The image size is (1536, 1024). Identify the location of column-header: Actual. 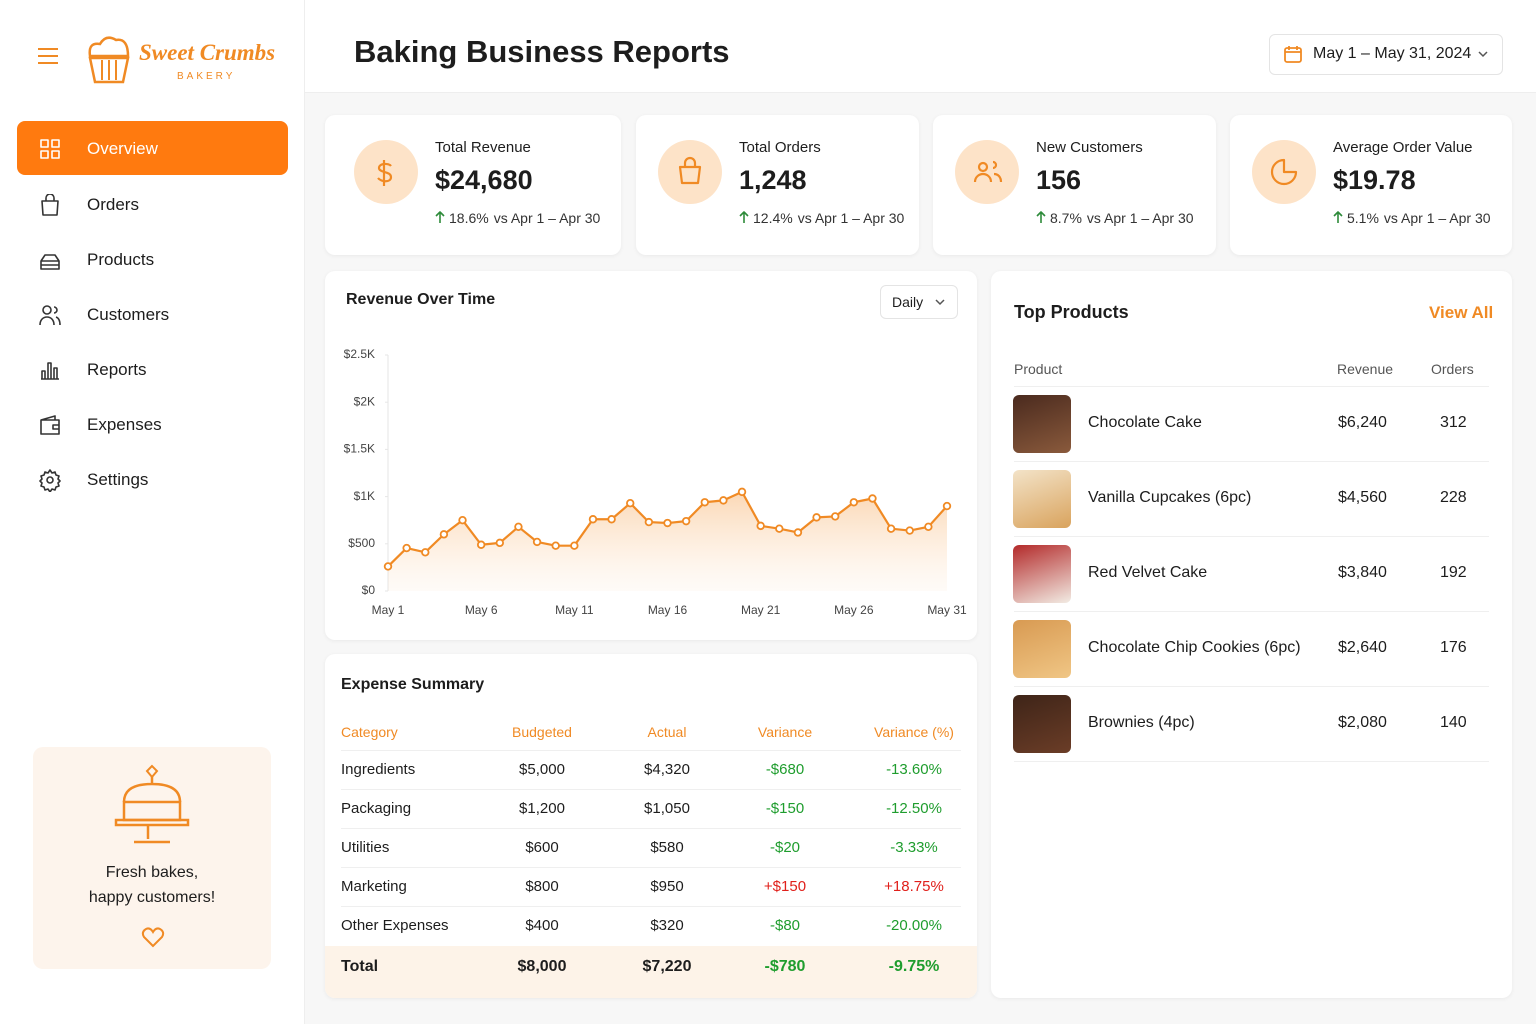
(667, 732).